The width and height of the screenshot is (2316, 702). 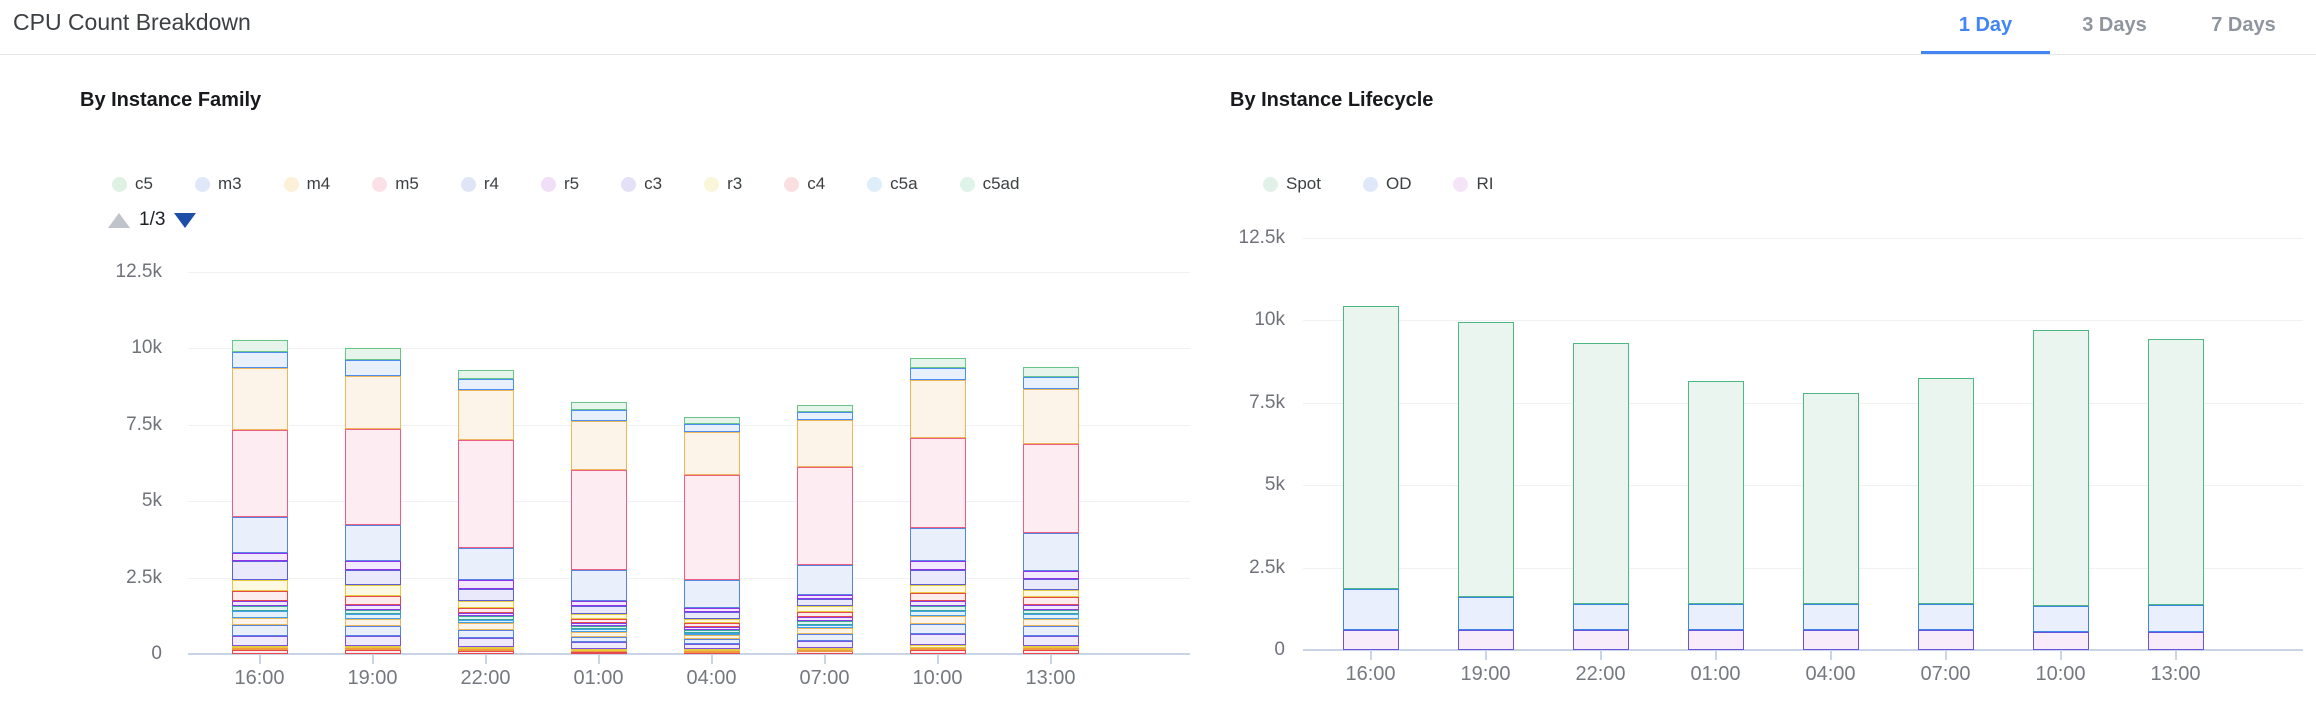 I want to click on legend-item-c3: c3, so click(x=641, y=184).